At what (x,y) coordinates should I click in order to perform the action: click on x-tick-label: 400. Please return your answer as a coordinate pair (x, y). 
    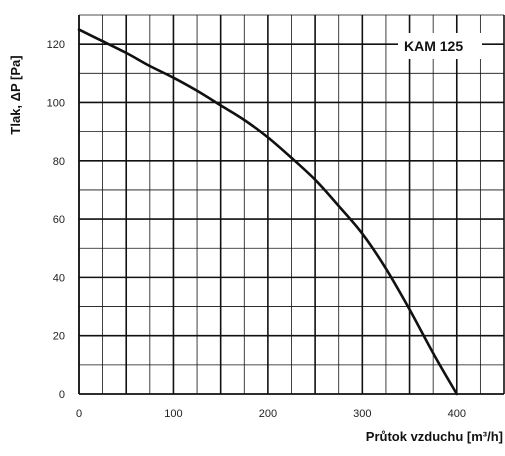
    Looking at the image, I should click on (457, 414).